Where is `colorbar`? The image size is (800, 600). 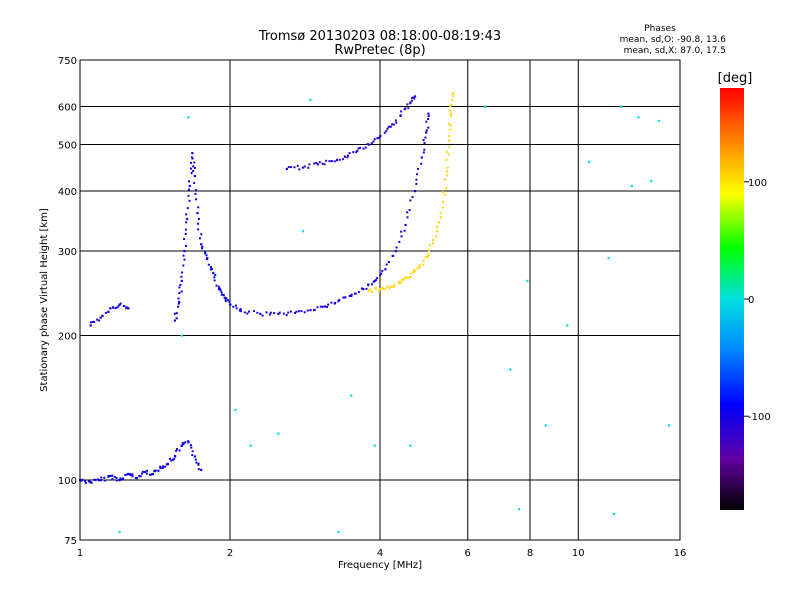 colorbar is located at coordinates (732, 299).